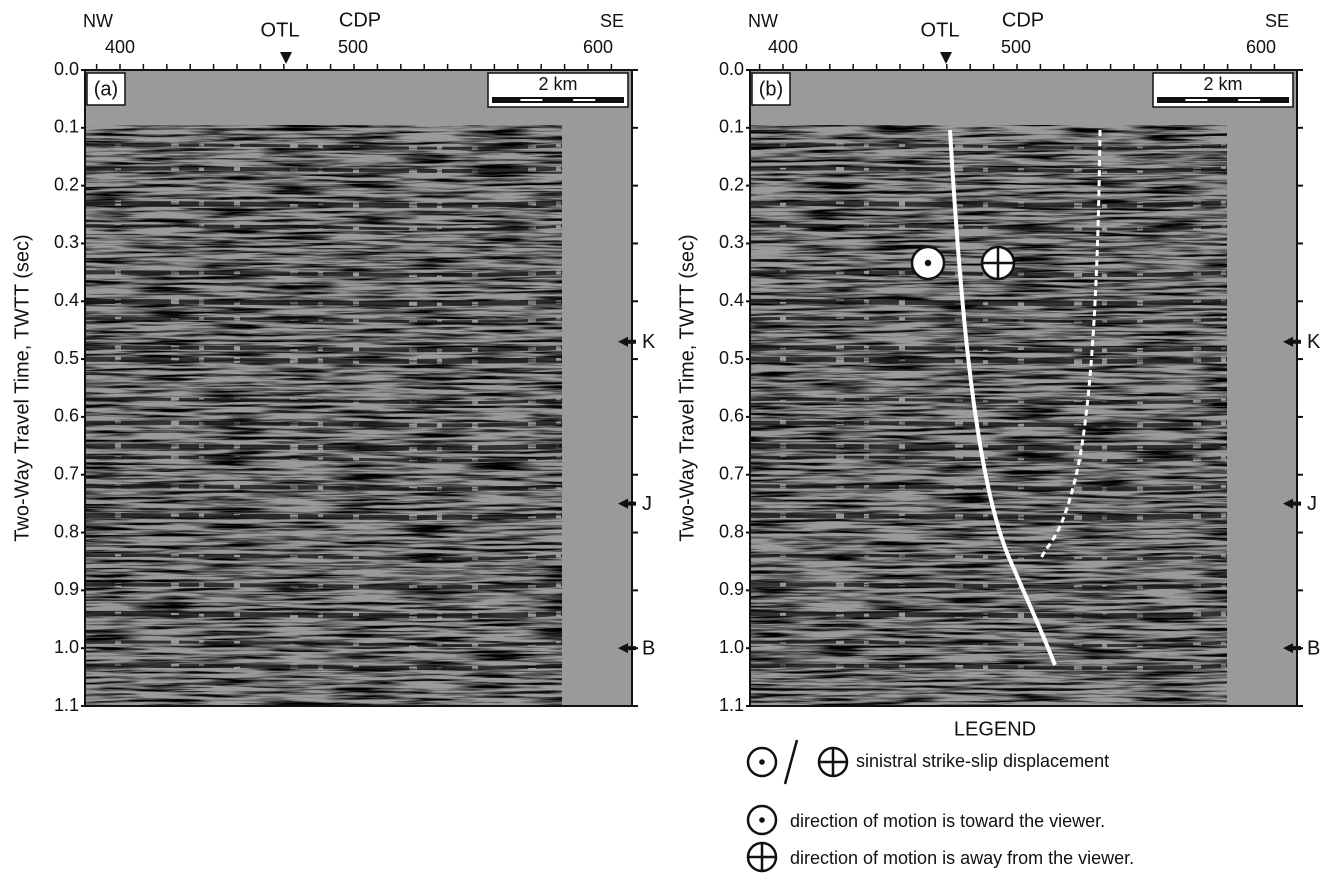 This screenshot has height=876, width=1328. What do you see at coordinates (66, 473) in the screenshot?
I see `y-tick-label: 0.7` at bounding box center [66, 473].